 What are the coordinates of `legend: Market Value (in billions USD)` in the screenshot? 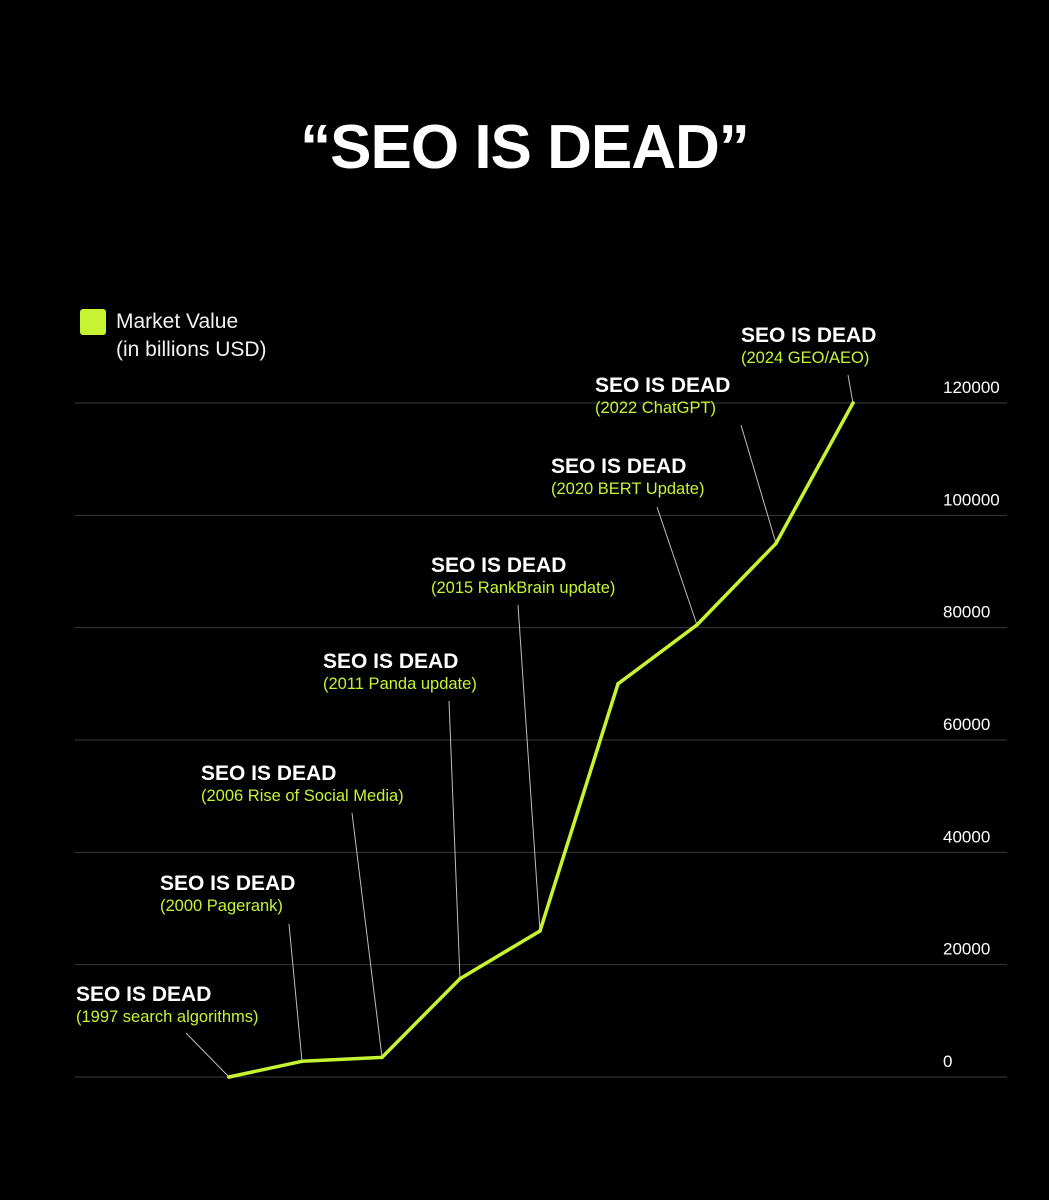 It's located at (173, 336).